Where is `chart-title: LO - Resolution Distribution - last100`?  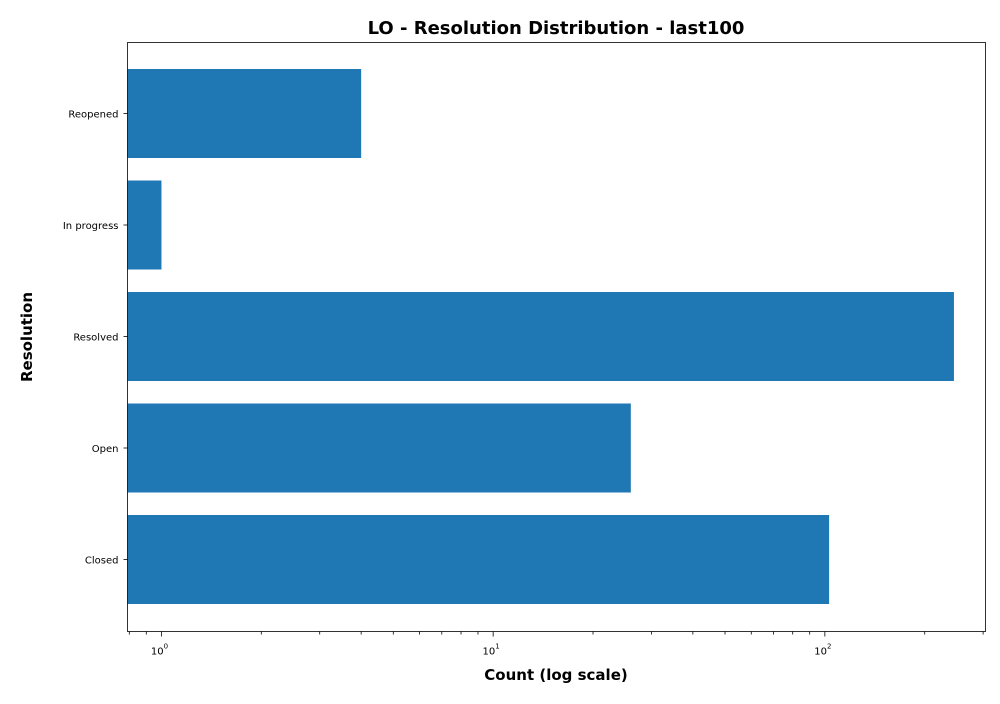 chart-title: LO - Resolution Distribution - last100 is located at coordinates (556, 28).